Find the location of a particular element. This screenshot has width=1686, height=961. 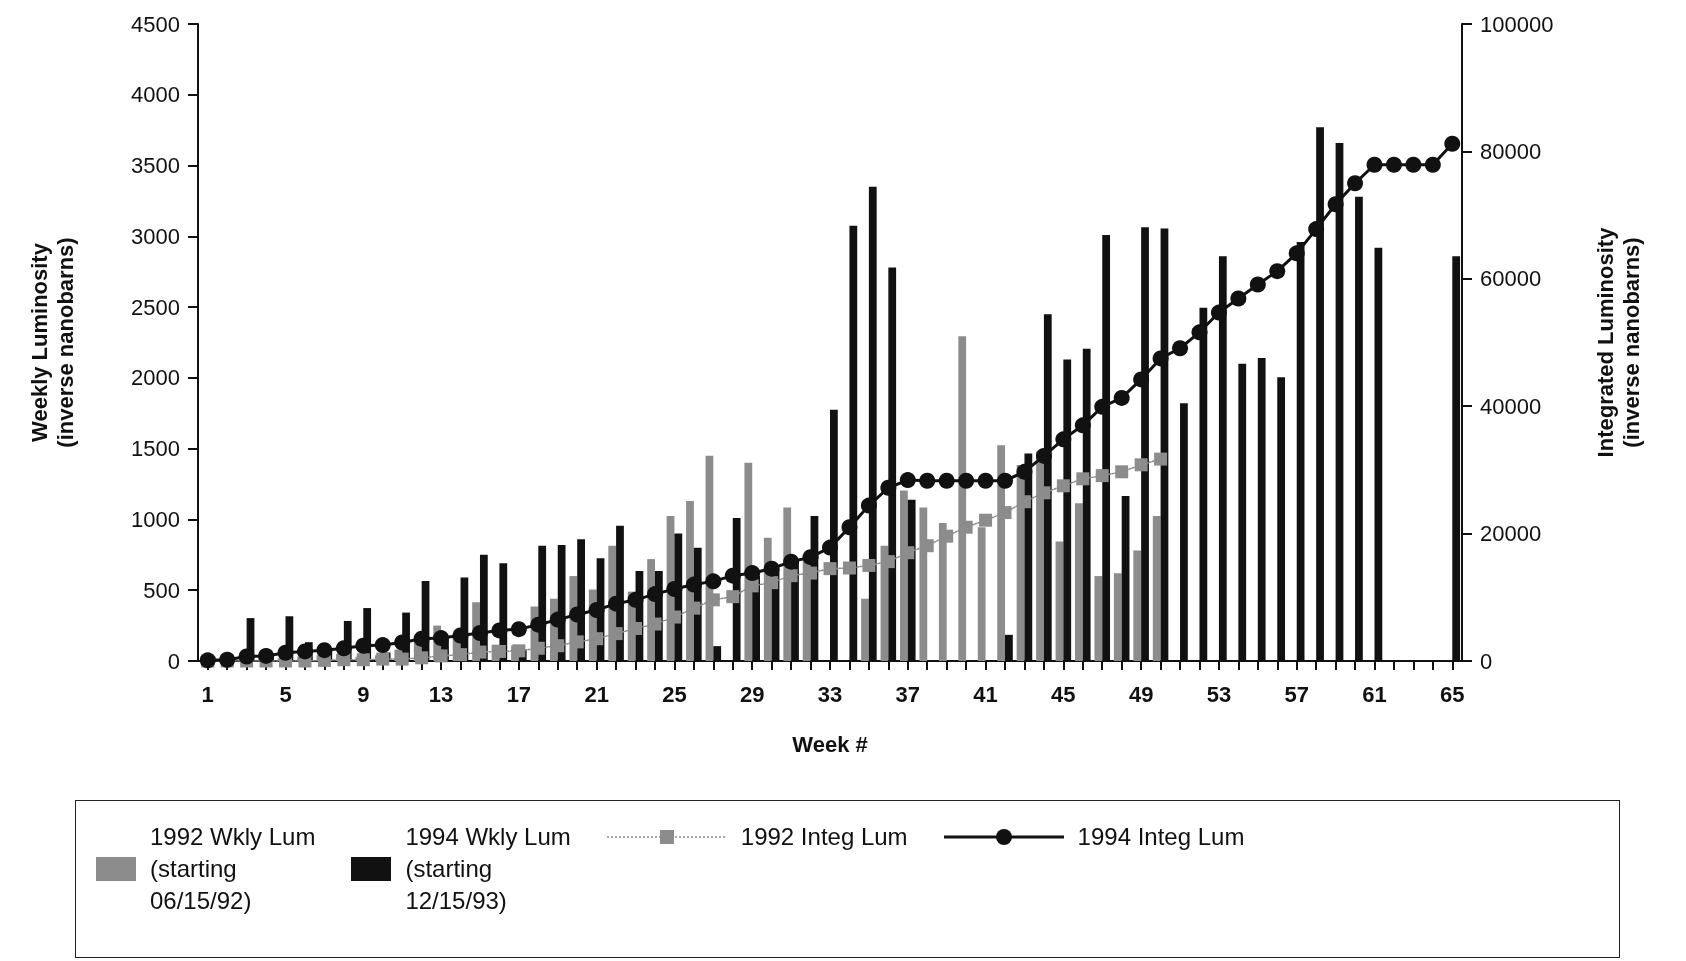

y2-tick-label: 100000 is located at coordinates (1517, 24).